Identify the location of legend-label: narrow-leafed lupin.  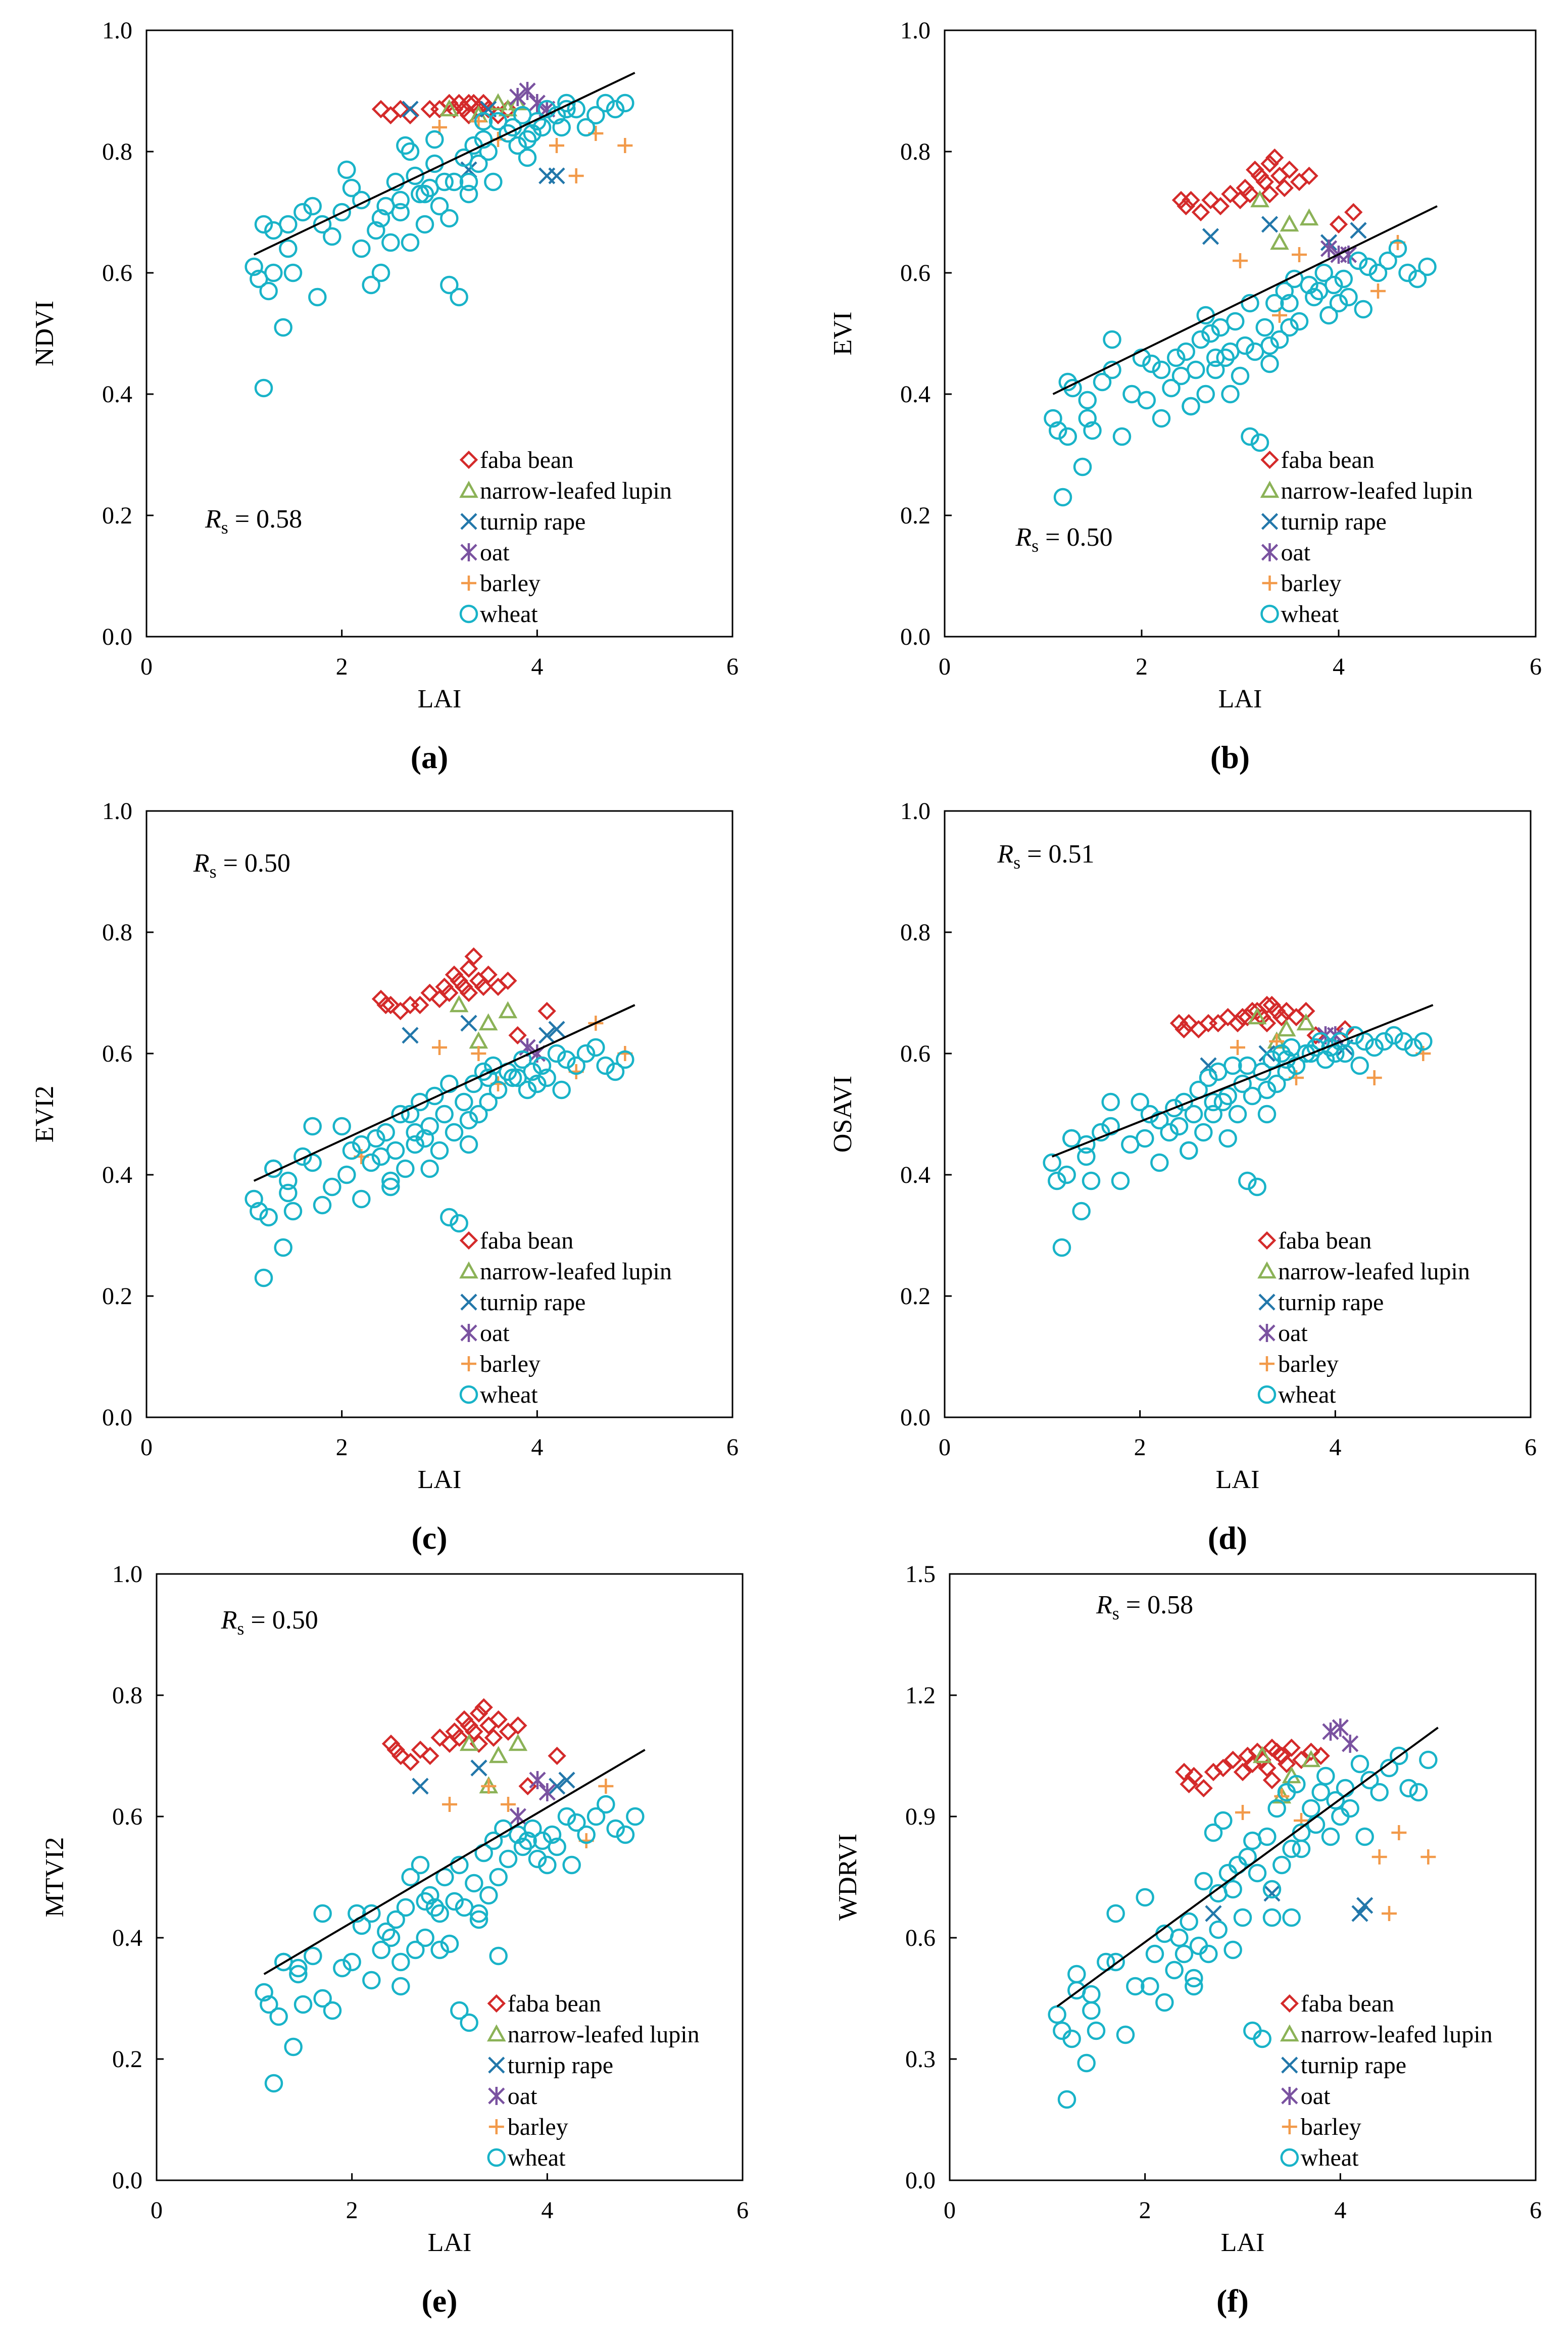
(1374, 1271).